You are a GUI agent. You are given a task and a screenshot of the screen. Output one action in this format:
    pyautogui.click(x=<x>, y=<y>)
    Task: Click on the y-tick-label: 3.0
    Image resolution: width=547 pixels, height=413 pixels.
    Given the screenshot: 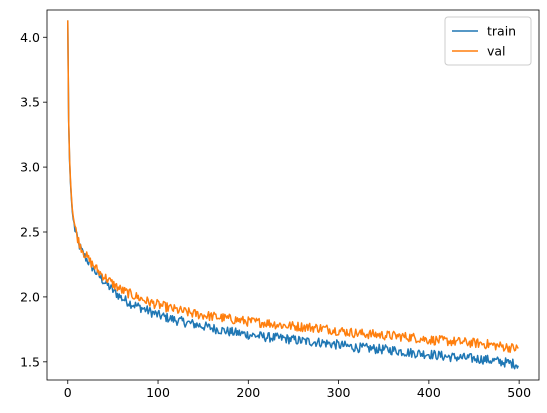 What is the action you would take?
    pyautogui.click(x=30, y=167)
    